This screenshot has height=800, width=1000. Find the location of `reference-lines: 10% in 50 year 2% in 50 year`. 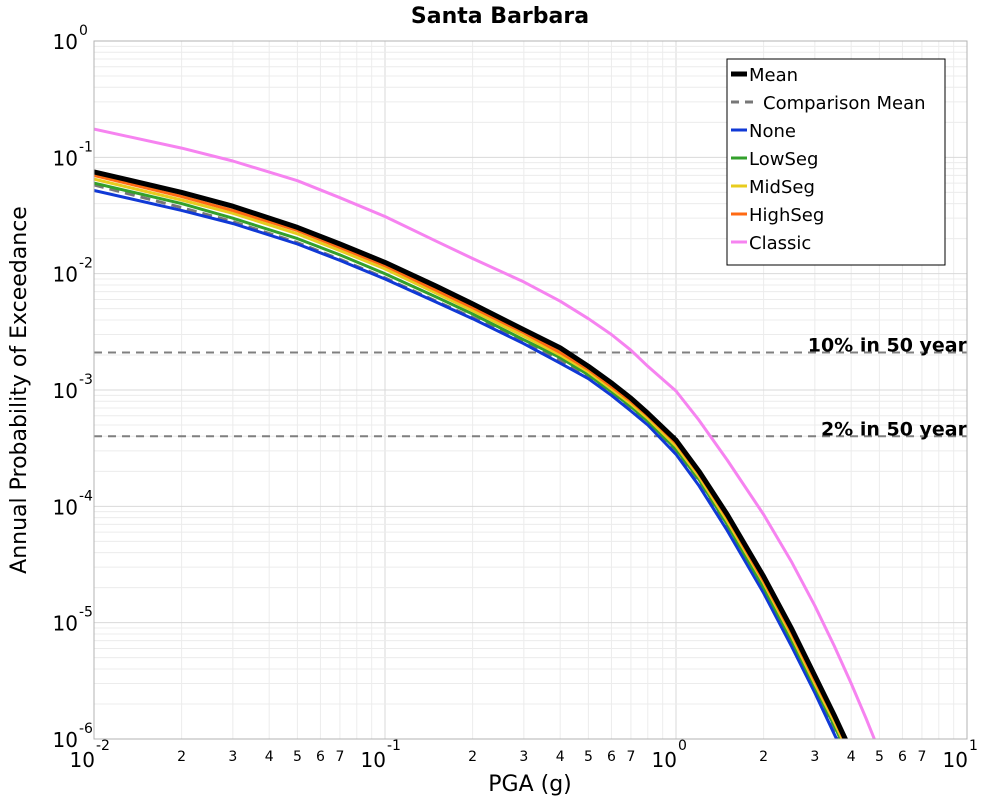

reference-lines: 10% in 50 year 2% in 50 year is located at coordinates (531, 387).